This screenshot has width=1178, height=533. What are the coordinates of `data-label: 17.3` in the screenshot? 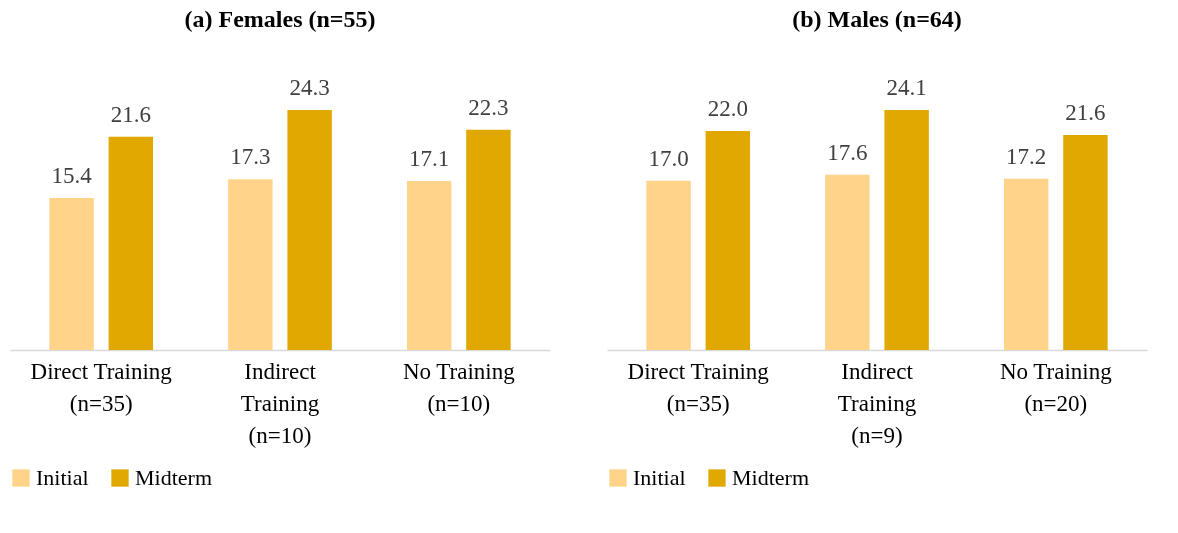 It's located at (250, 157).